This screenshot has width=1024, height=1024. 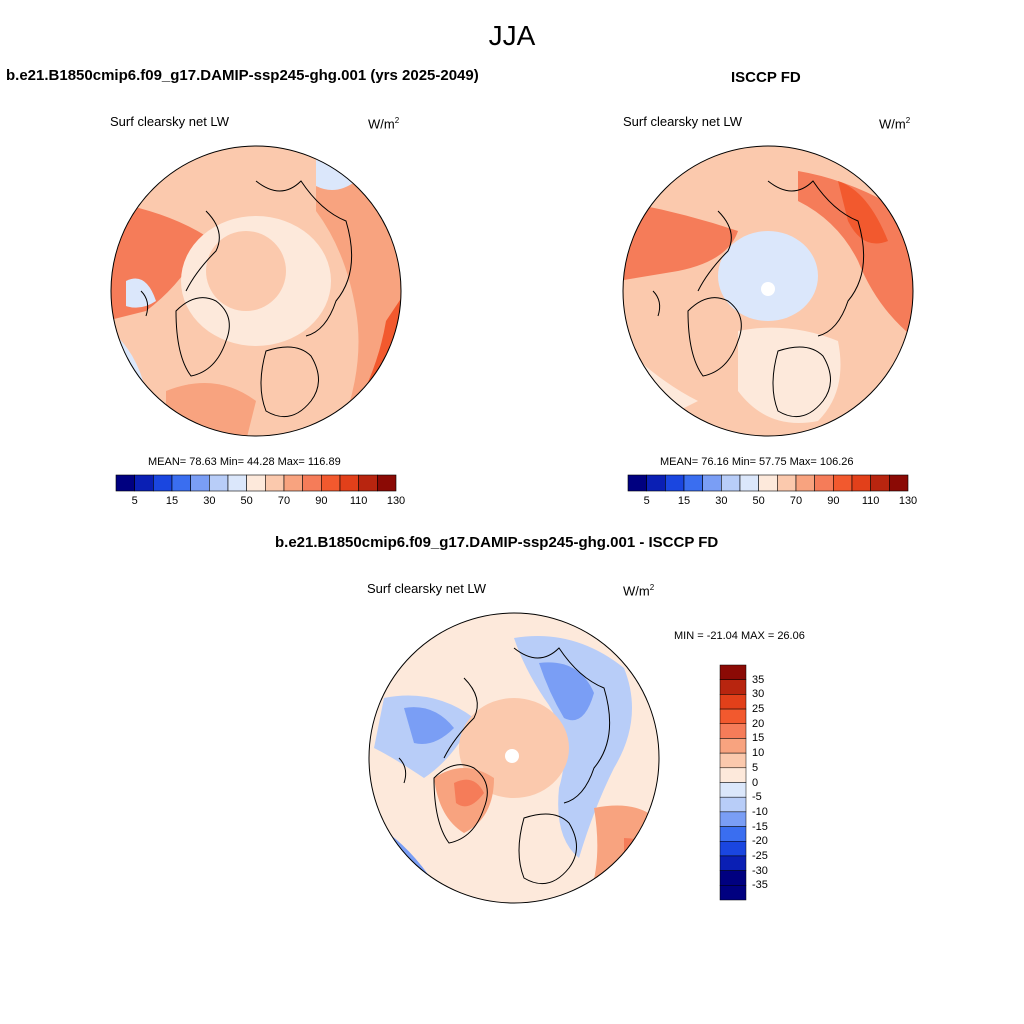 I want to click on colorbar-obs, so click(x=768, y=483).